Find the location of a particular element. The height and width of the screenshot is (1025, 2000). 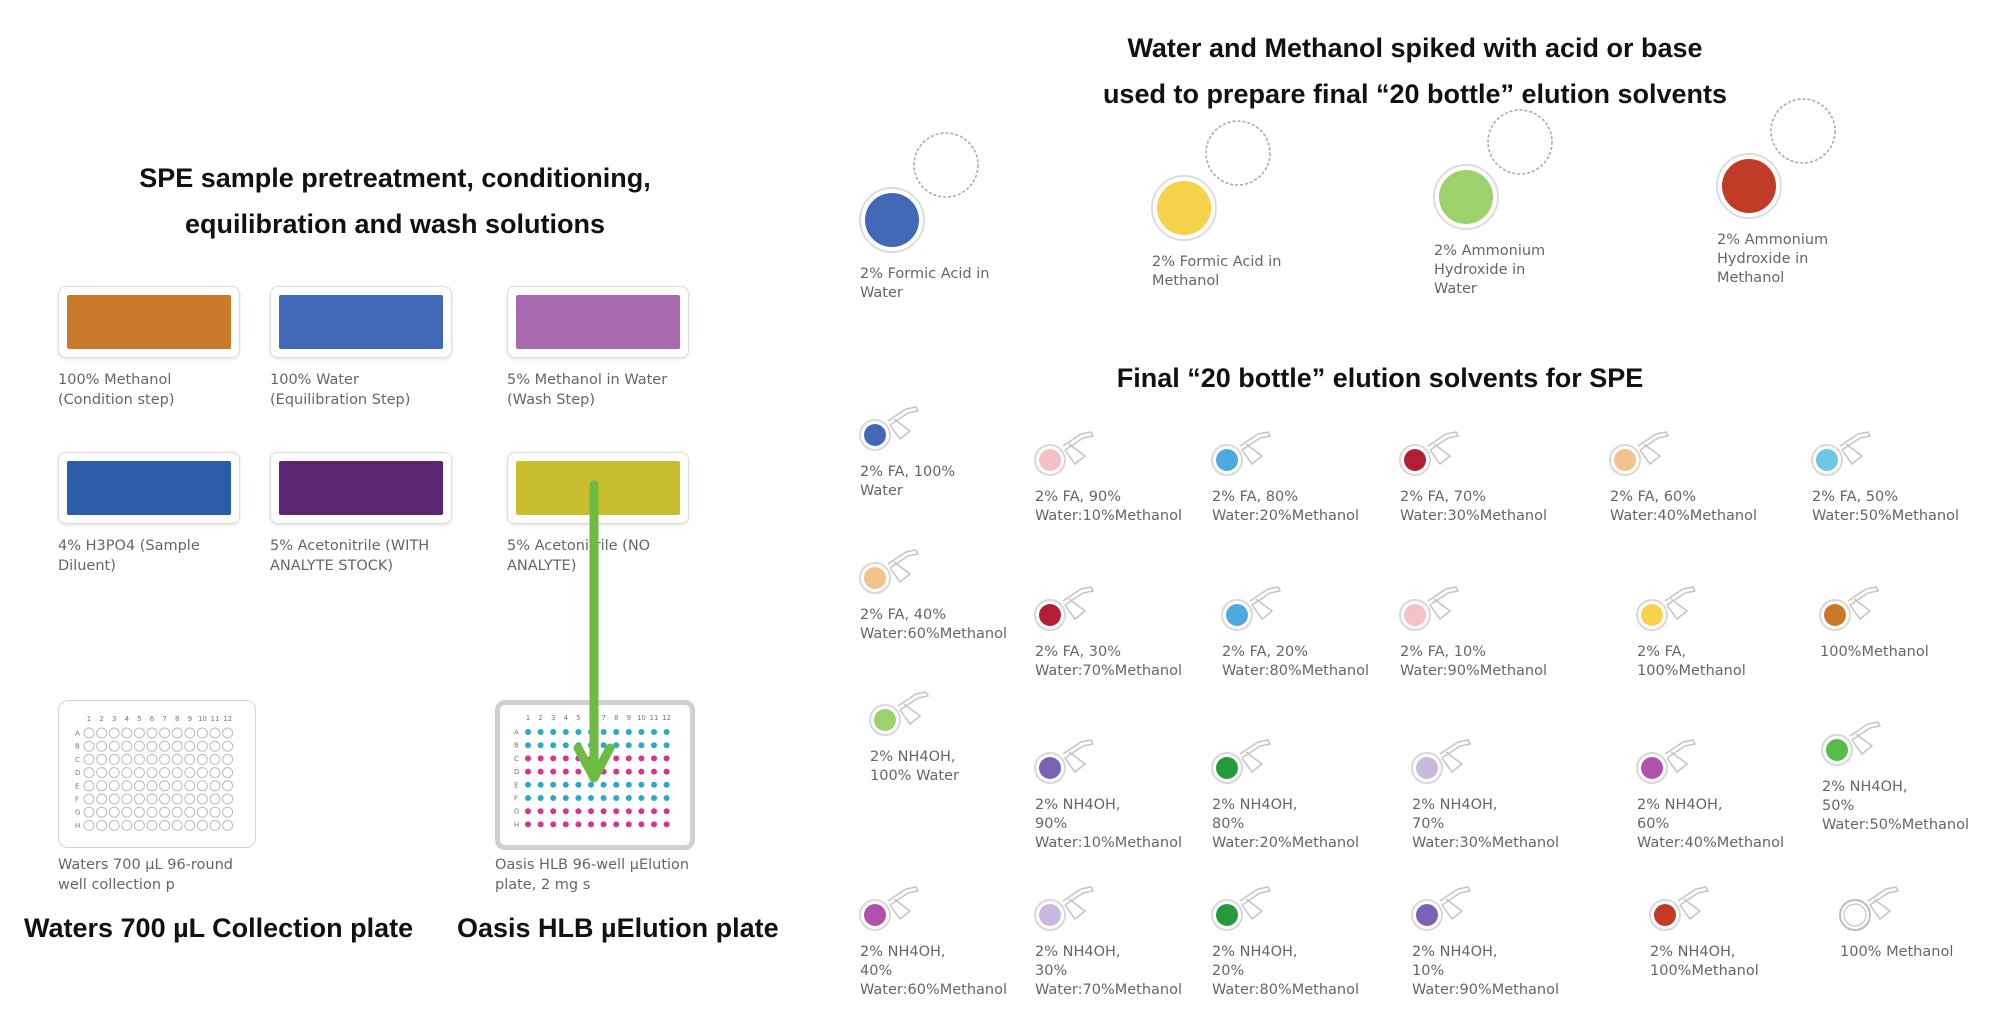

vial-label: 2% FA, 60% Water:40%Methanol is located at coordinates (1684, 506).